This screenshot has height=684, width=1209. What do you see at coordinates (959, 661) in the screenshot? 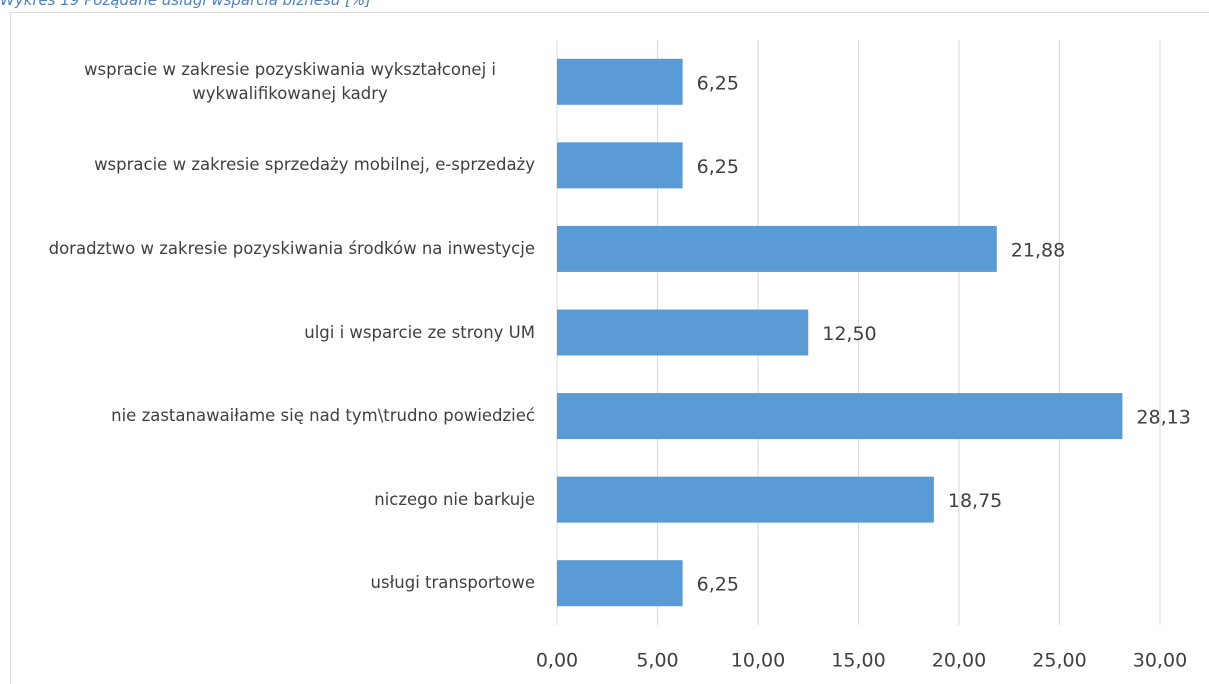
I see `x-tick-label: 20,00` at bounding box center [959, 661].